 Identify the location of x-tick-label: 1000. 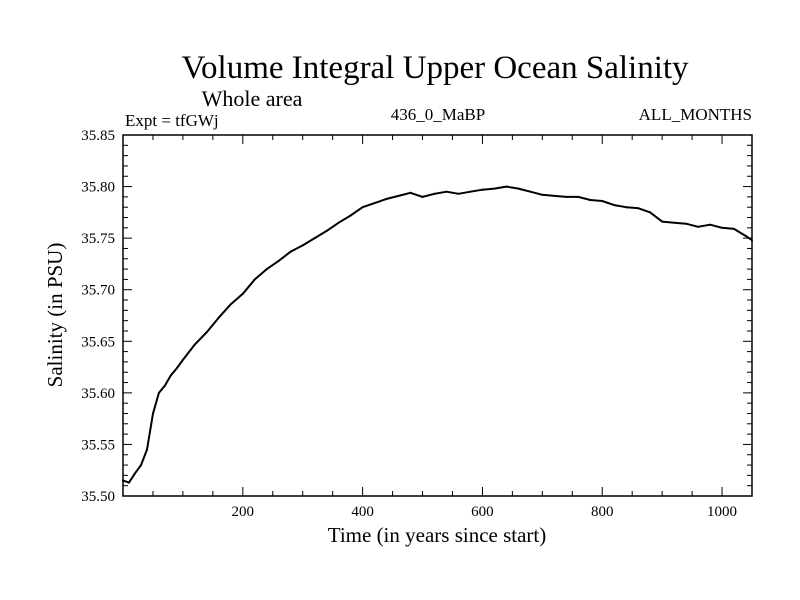
(722, 512).